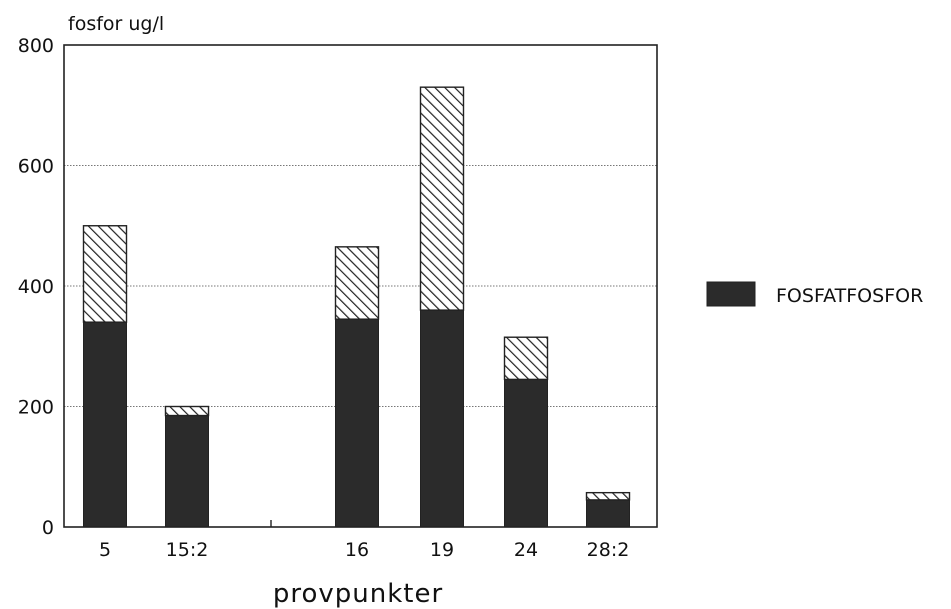 The image size is (951, 609). I want to click on y-tick-label-400: 400, so click(36, 287).